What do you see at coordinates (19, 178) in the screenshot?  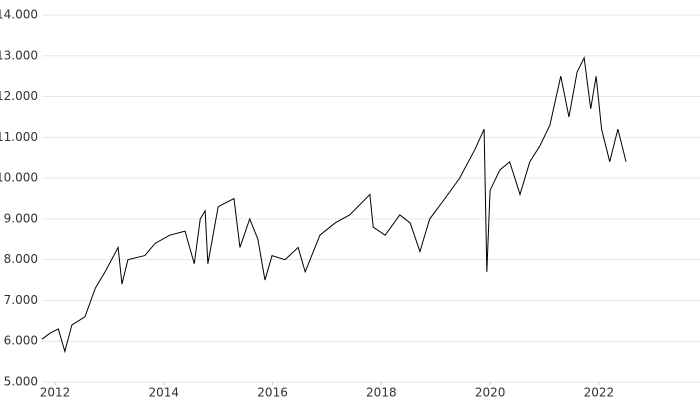 I see `y-tick-label: 10.000` at bounding box center [19, 178].